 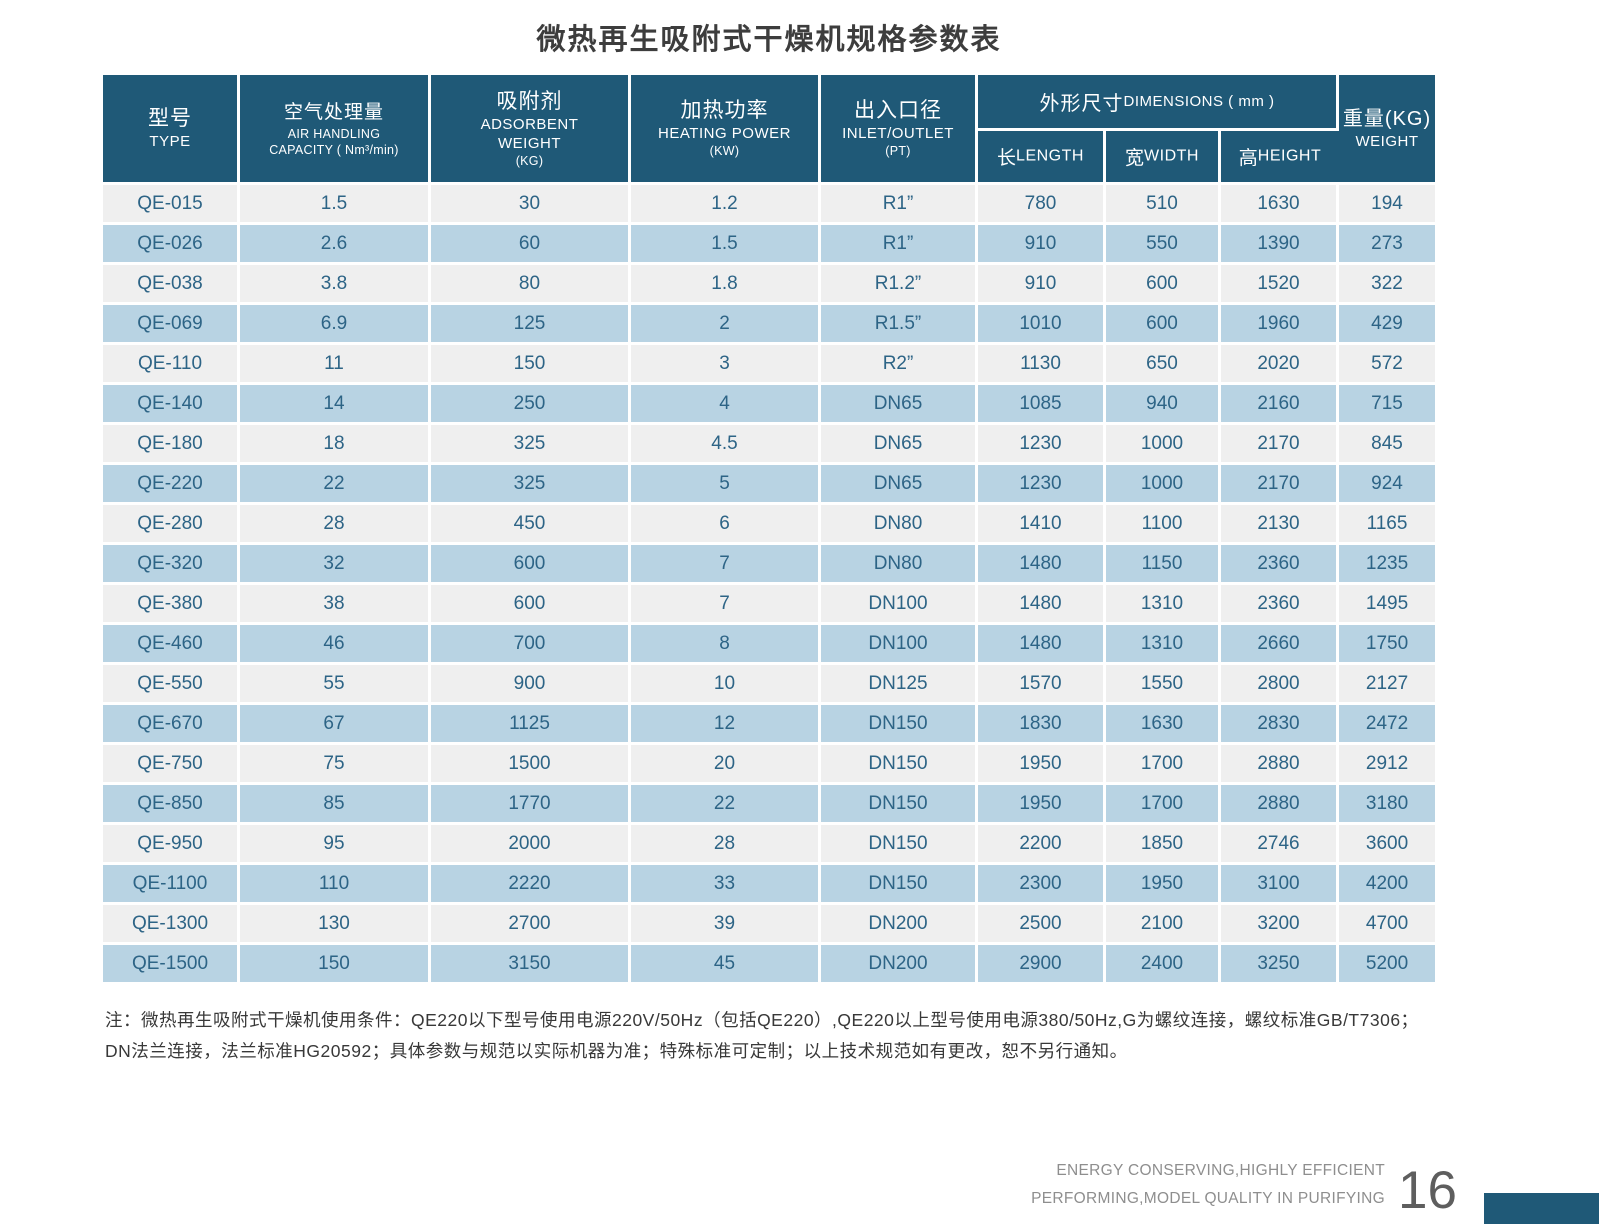 What do you see at coordinates (531, 965) in the screenshot?
I see `value-cell: 3150` at bounding box center [531, 965].